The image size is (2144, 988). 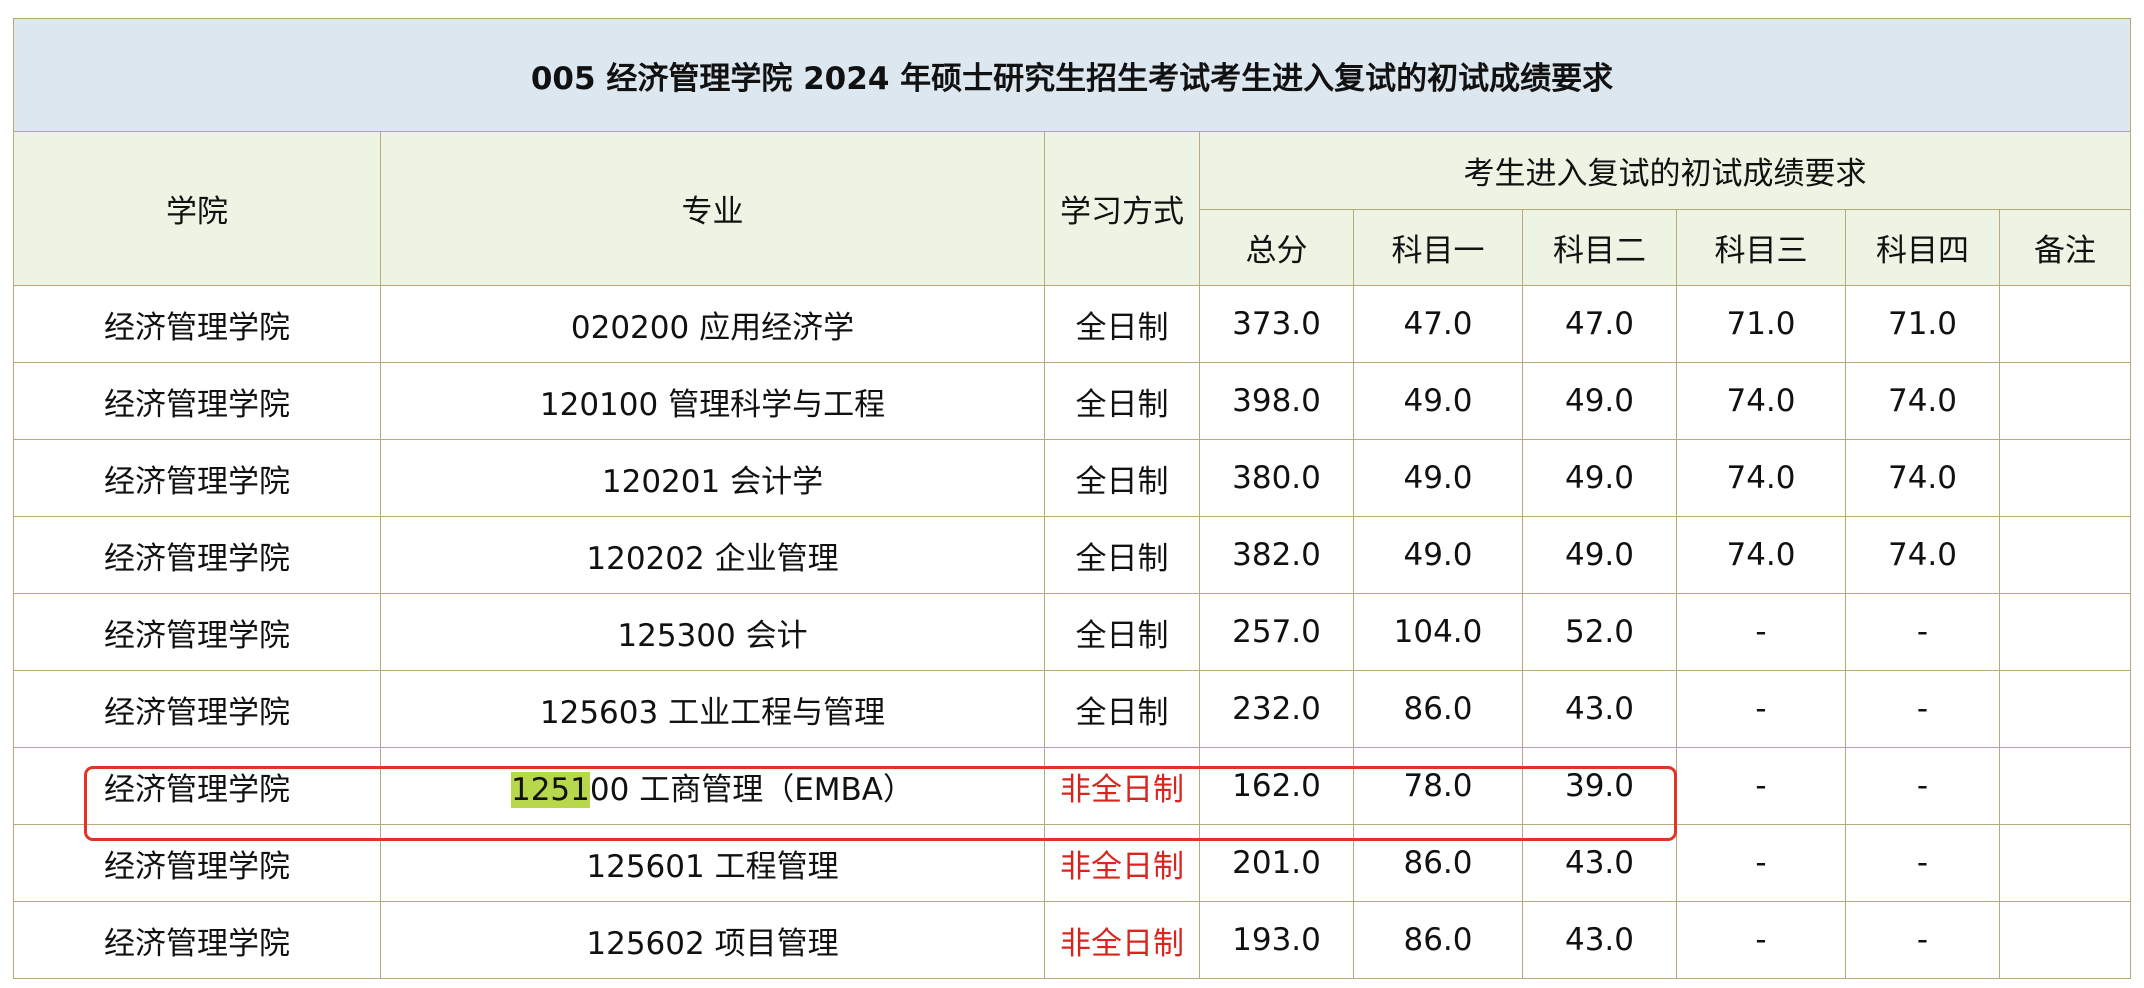 I want to click on cell-major: 125100 工商管理（EMBA）, so click(x=712, y=786).